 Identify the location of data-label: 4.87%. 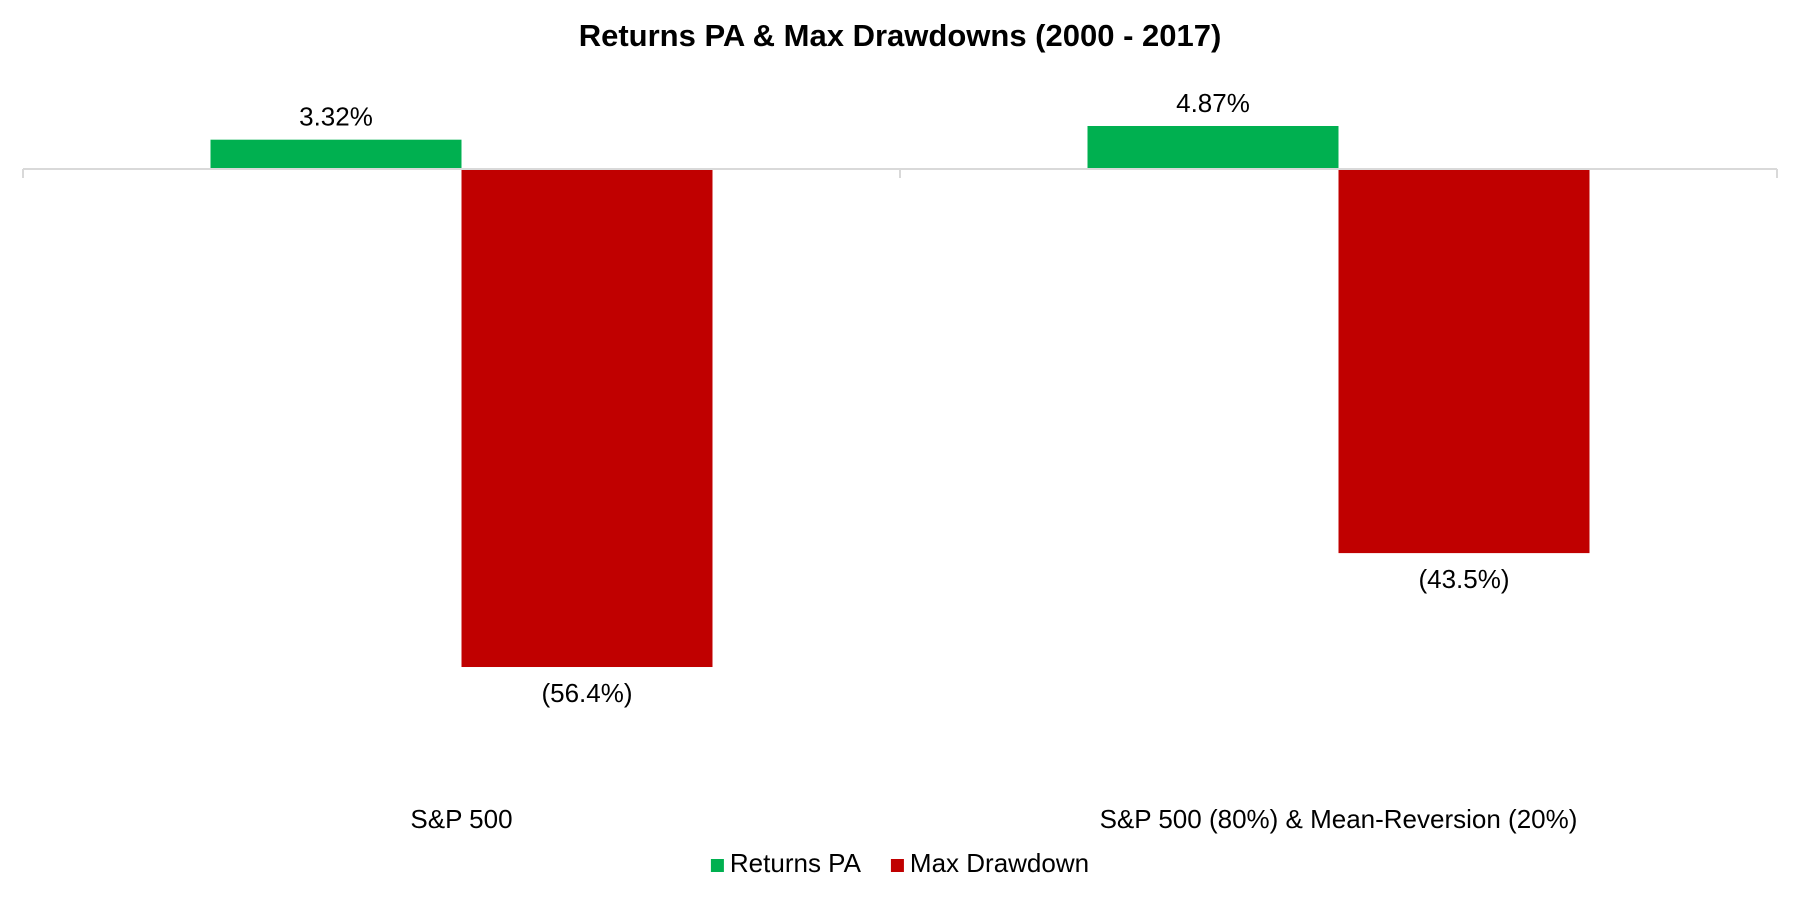
(1213, 103).